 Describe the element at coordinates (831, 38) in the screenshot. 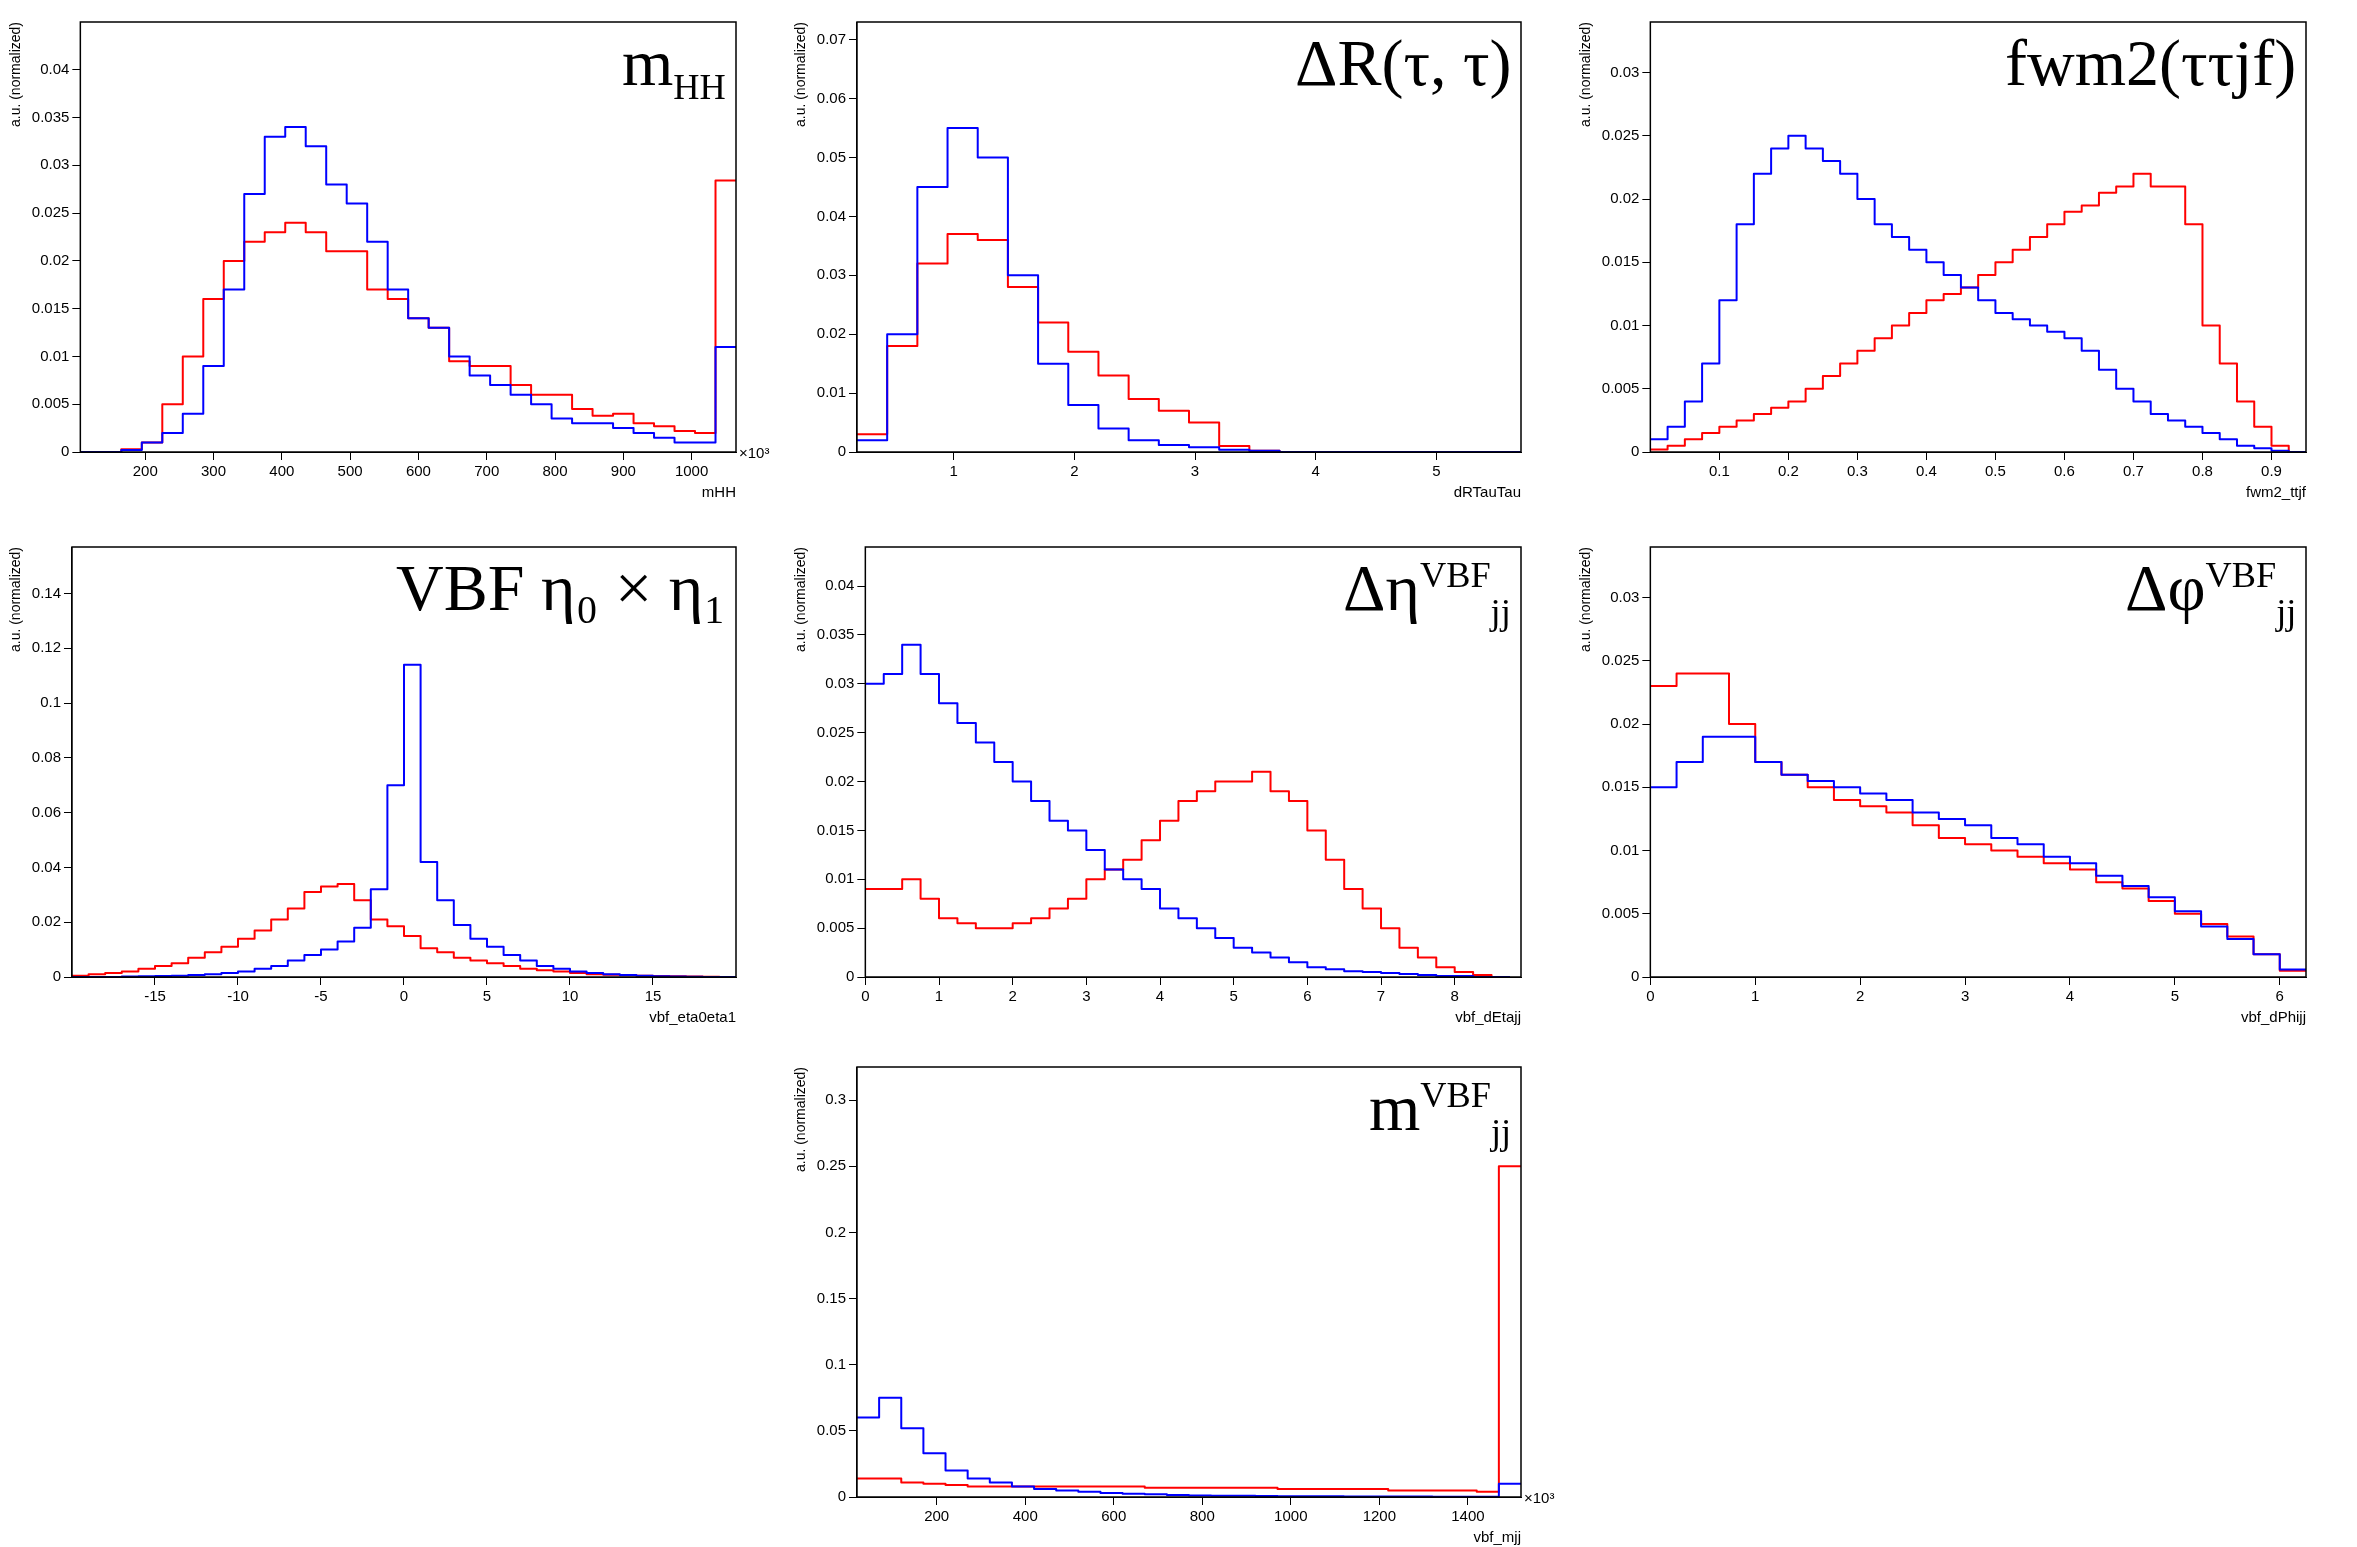

I see `y-tick-label: 0.07` at that location.